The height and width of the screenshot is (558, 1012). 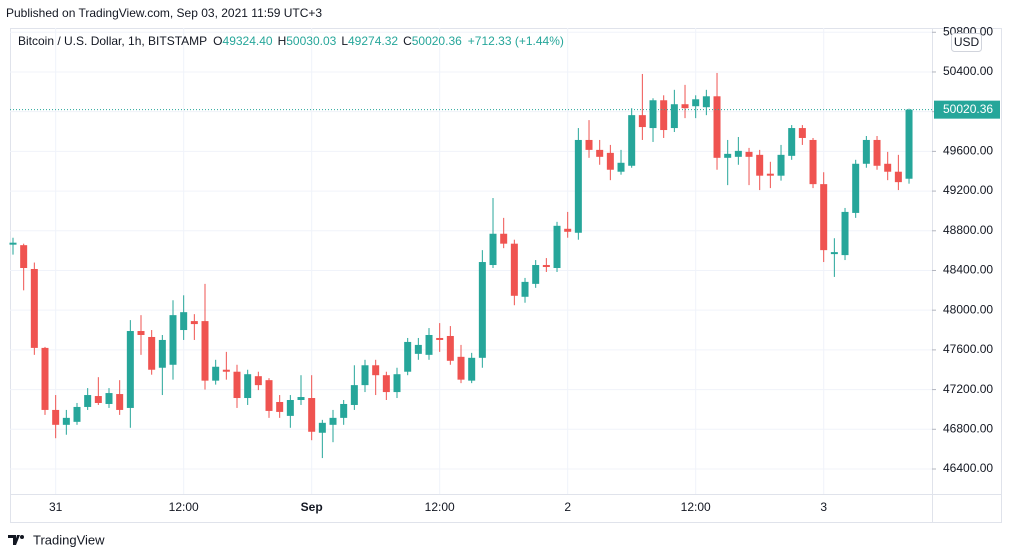 What do you see at coordinates (437, 41) in the screenshot?
I see `ohlc-value: 50020.36` at bounding box center [437, 41].